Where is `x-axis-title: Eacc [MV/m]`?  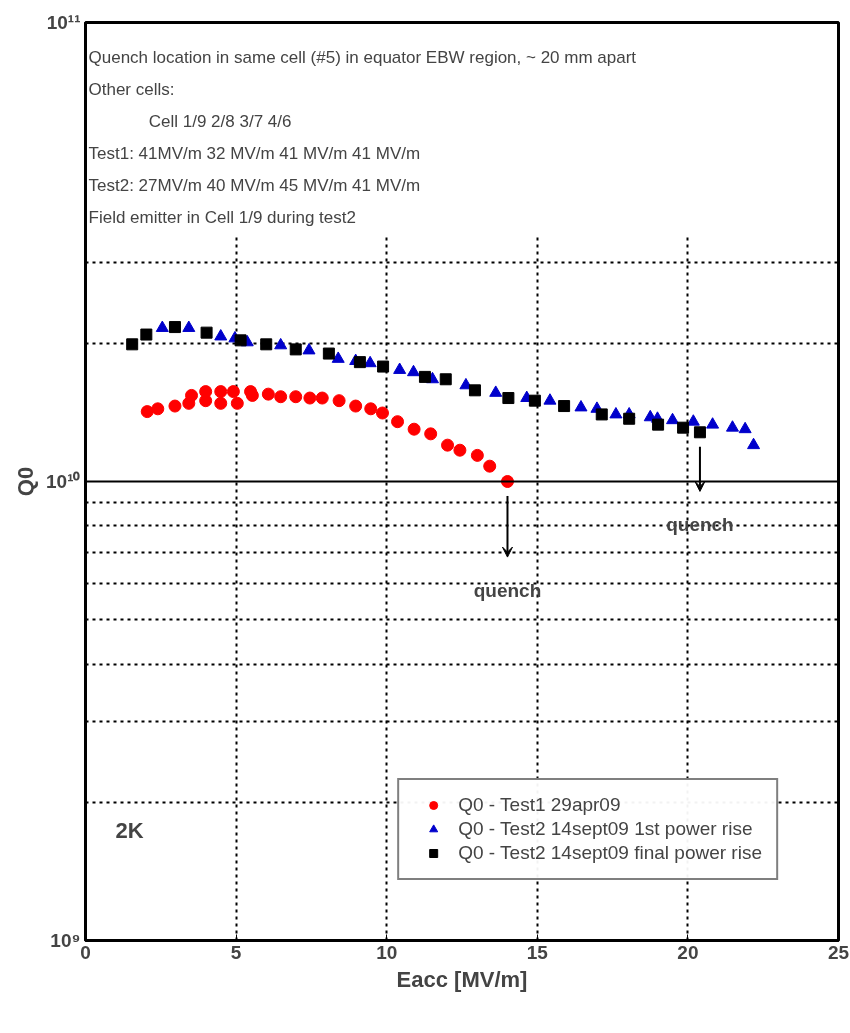 x-axis-title: Eacc [MV/m] is located at coordinates (462, 979).